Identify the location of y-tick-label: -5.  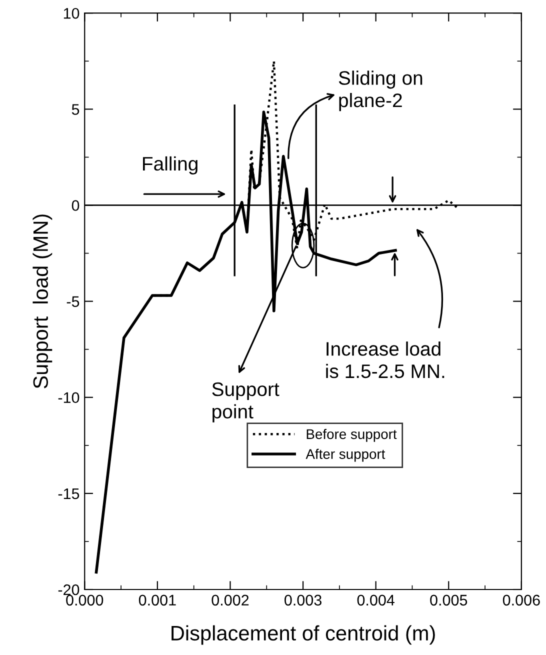
(73, 301).